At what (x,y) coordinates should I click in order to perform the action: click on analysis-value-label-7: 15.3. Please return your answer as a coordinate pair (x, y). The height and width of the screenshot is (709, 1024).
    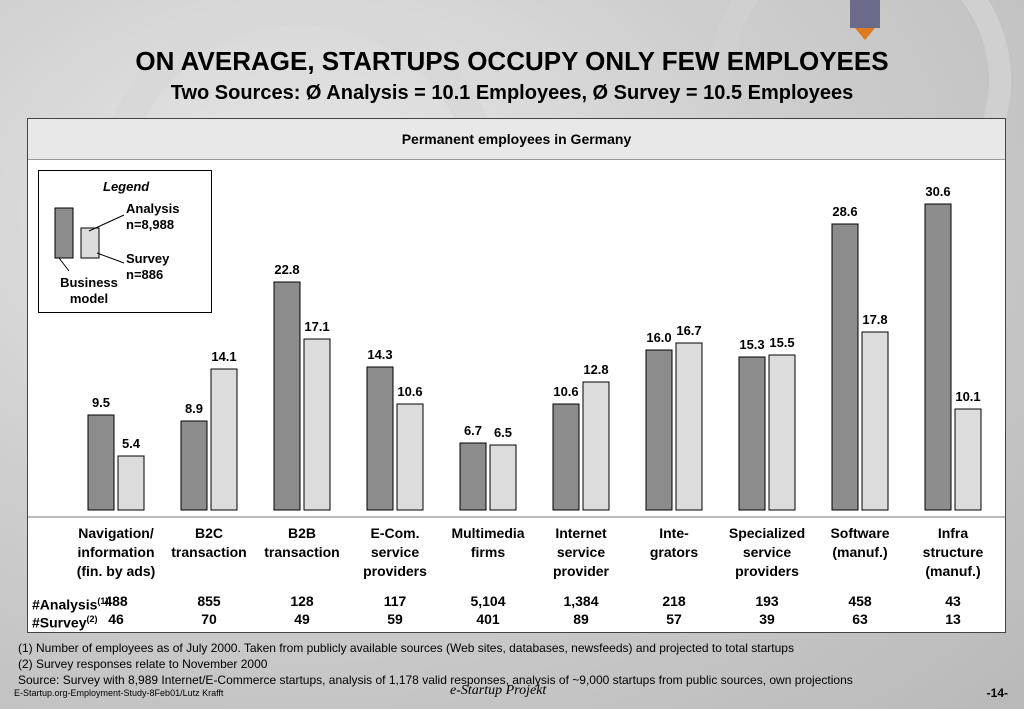
    Looking at the image, I should click on (751, 344).